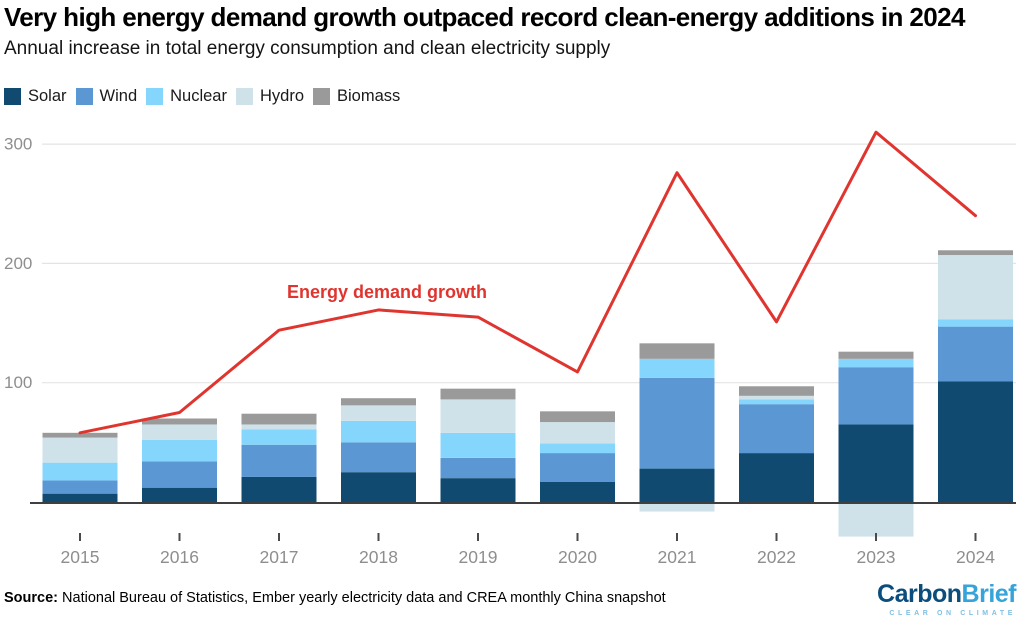 This screenshot has width=1024, height=629. Describe the element at coordinates (80, 497) in the screenshot. I see `bar-2015-solar` at that location.